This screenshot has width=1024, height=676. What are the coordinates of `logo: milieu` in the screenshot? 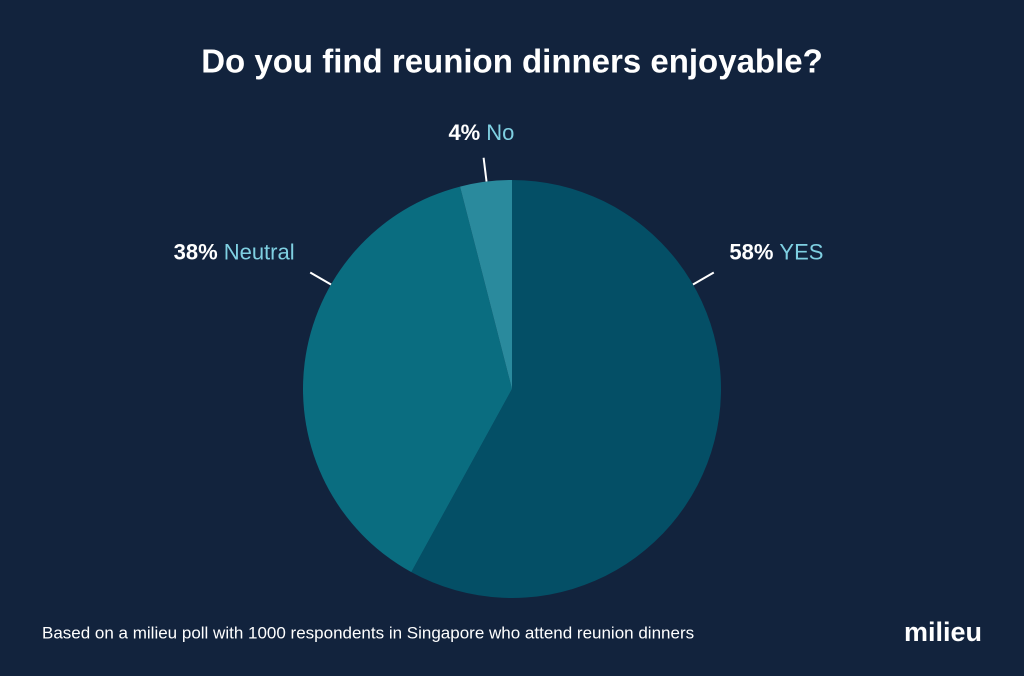 It's located at (943, 632).